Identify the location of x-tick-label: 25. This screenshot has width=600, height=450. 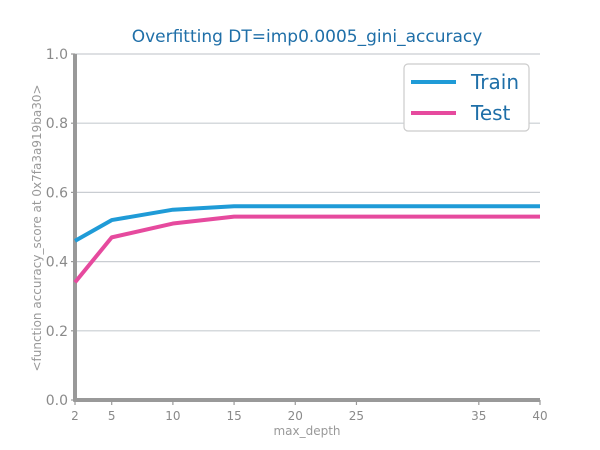
(356, 416).